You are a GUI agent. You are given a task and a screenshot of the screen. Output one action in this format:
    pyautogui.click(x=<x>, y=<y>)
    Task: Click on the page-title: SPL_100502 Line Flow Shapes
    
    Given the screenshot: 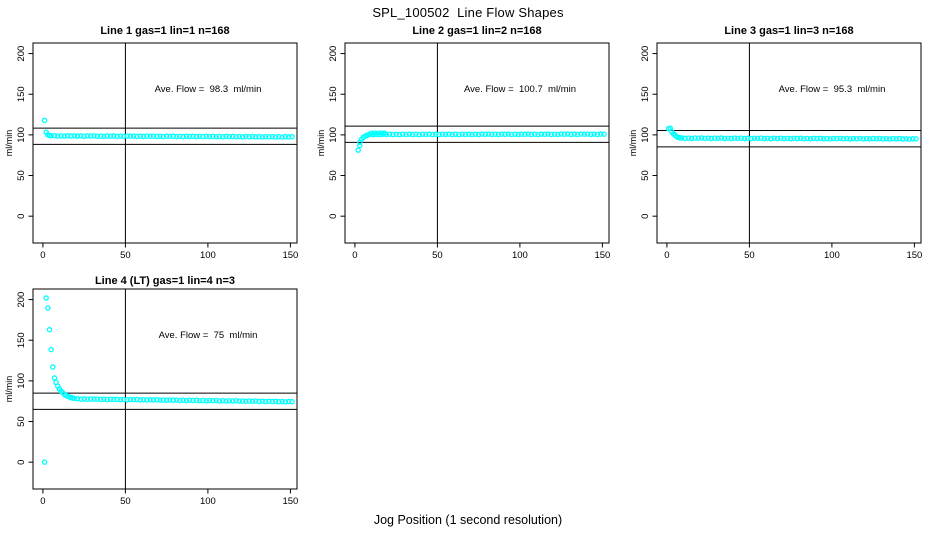 What is the action you would take?
    pyautogui.click(x=468, y=12)
    